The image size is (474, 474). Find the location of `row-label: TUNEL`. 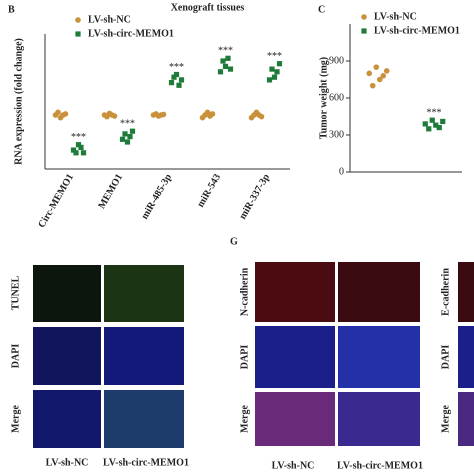

row-label: TUNEL is located at coordinates (15, 292).